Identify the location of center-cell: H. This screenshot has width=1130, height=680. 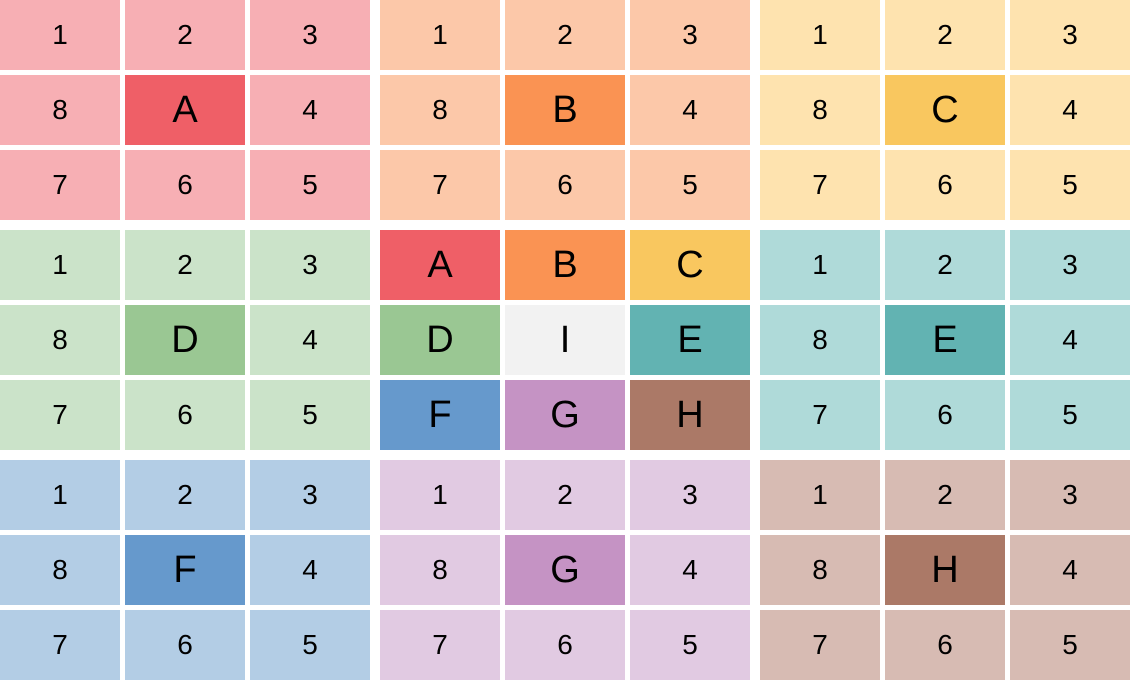
(945, 570).